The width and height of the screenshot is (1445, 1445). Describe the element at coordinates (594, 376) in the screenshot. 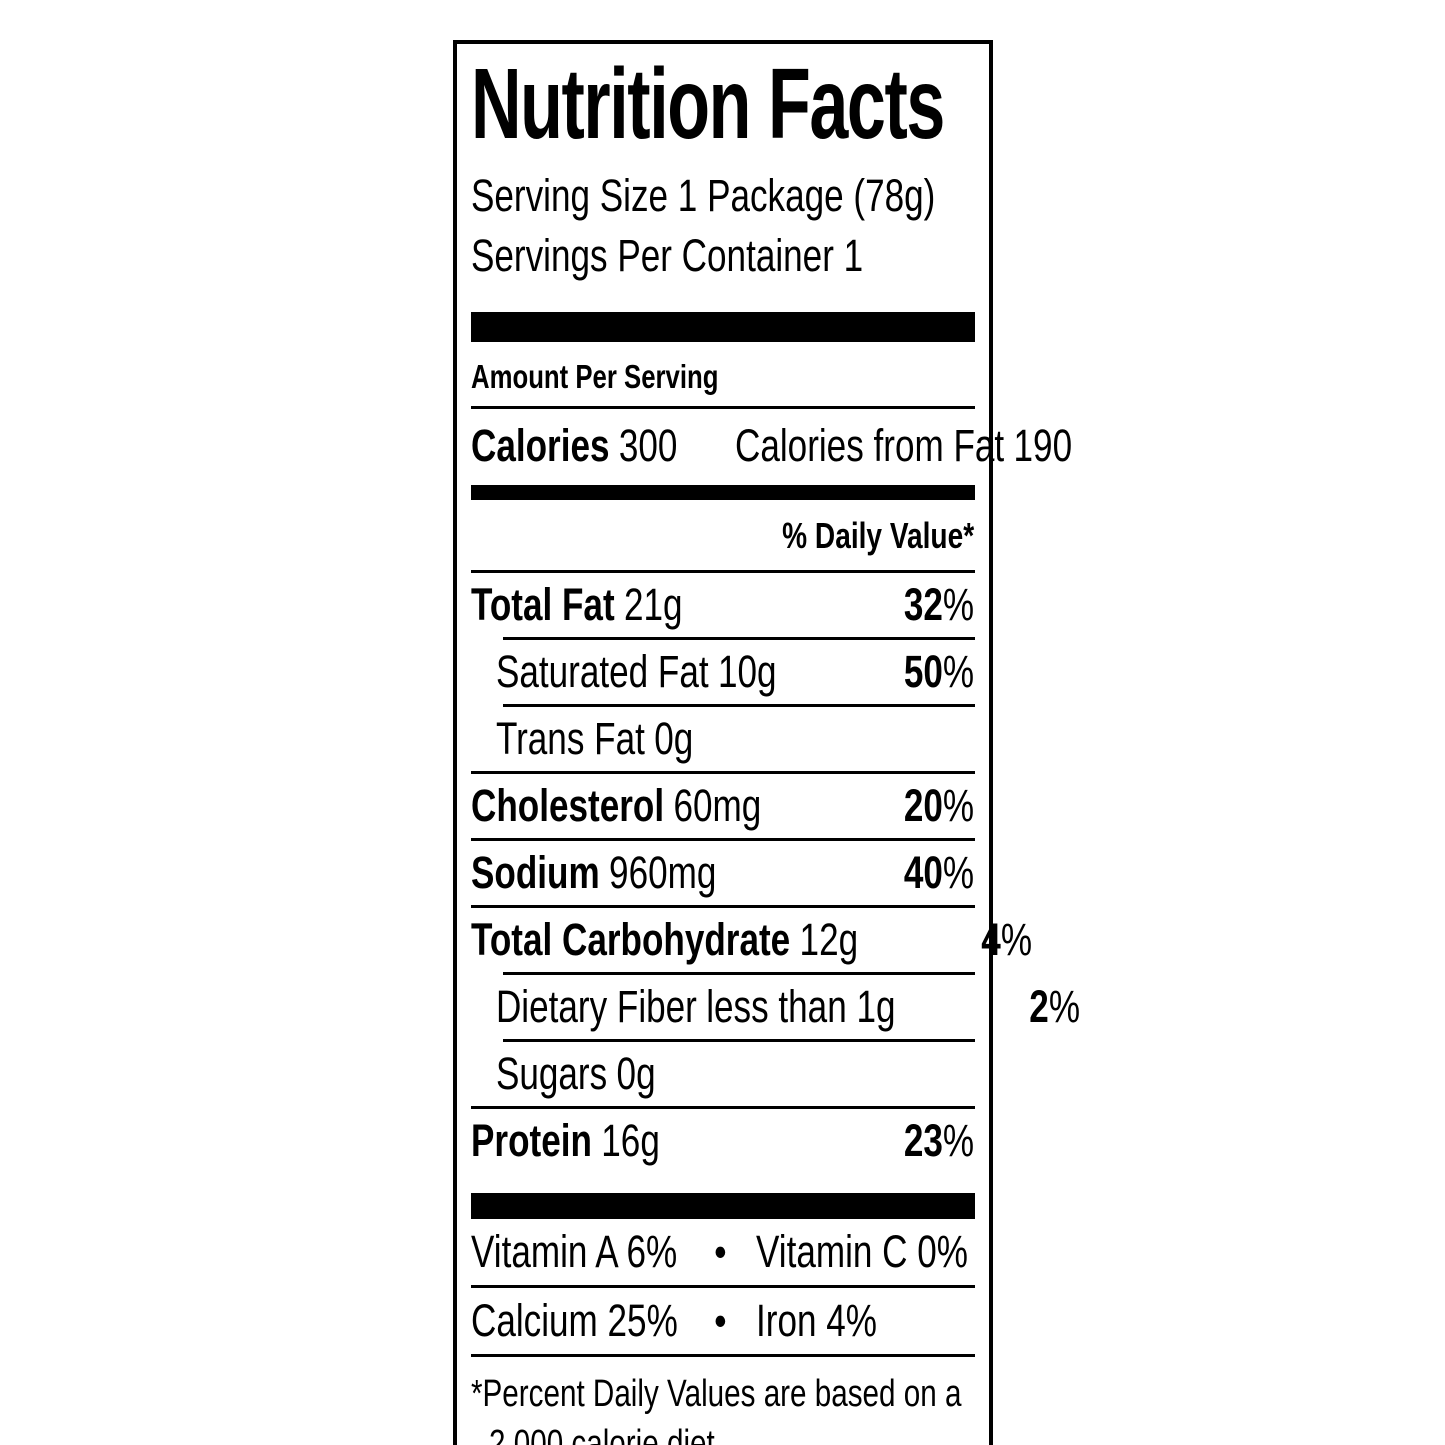

I see `amount-per-serving-text: Amount Per Serving` at that location.